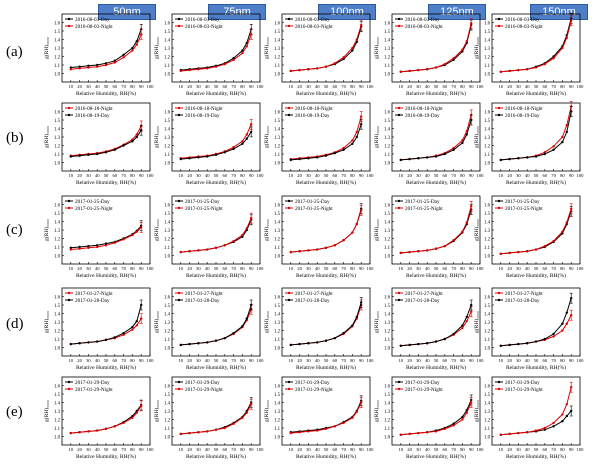  I want to click on legend-entry: 2017-01-25-Night, so click(94, 209).